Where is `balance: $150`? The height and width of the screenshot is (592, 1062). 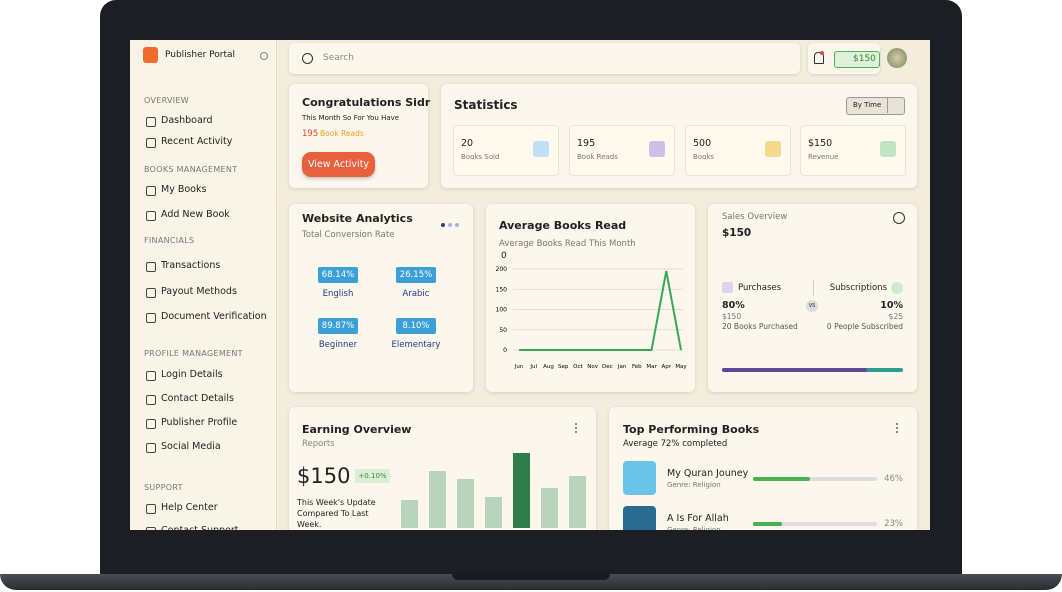
balance: $150 is located at coordinates (864, 58).